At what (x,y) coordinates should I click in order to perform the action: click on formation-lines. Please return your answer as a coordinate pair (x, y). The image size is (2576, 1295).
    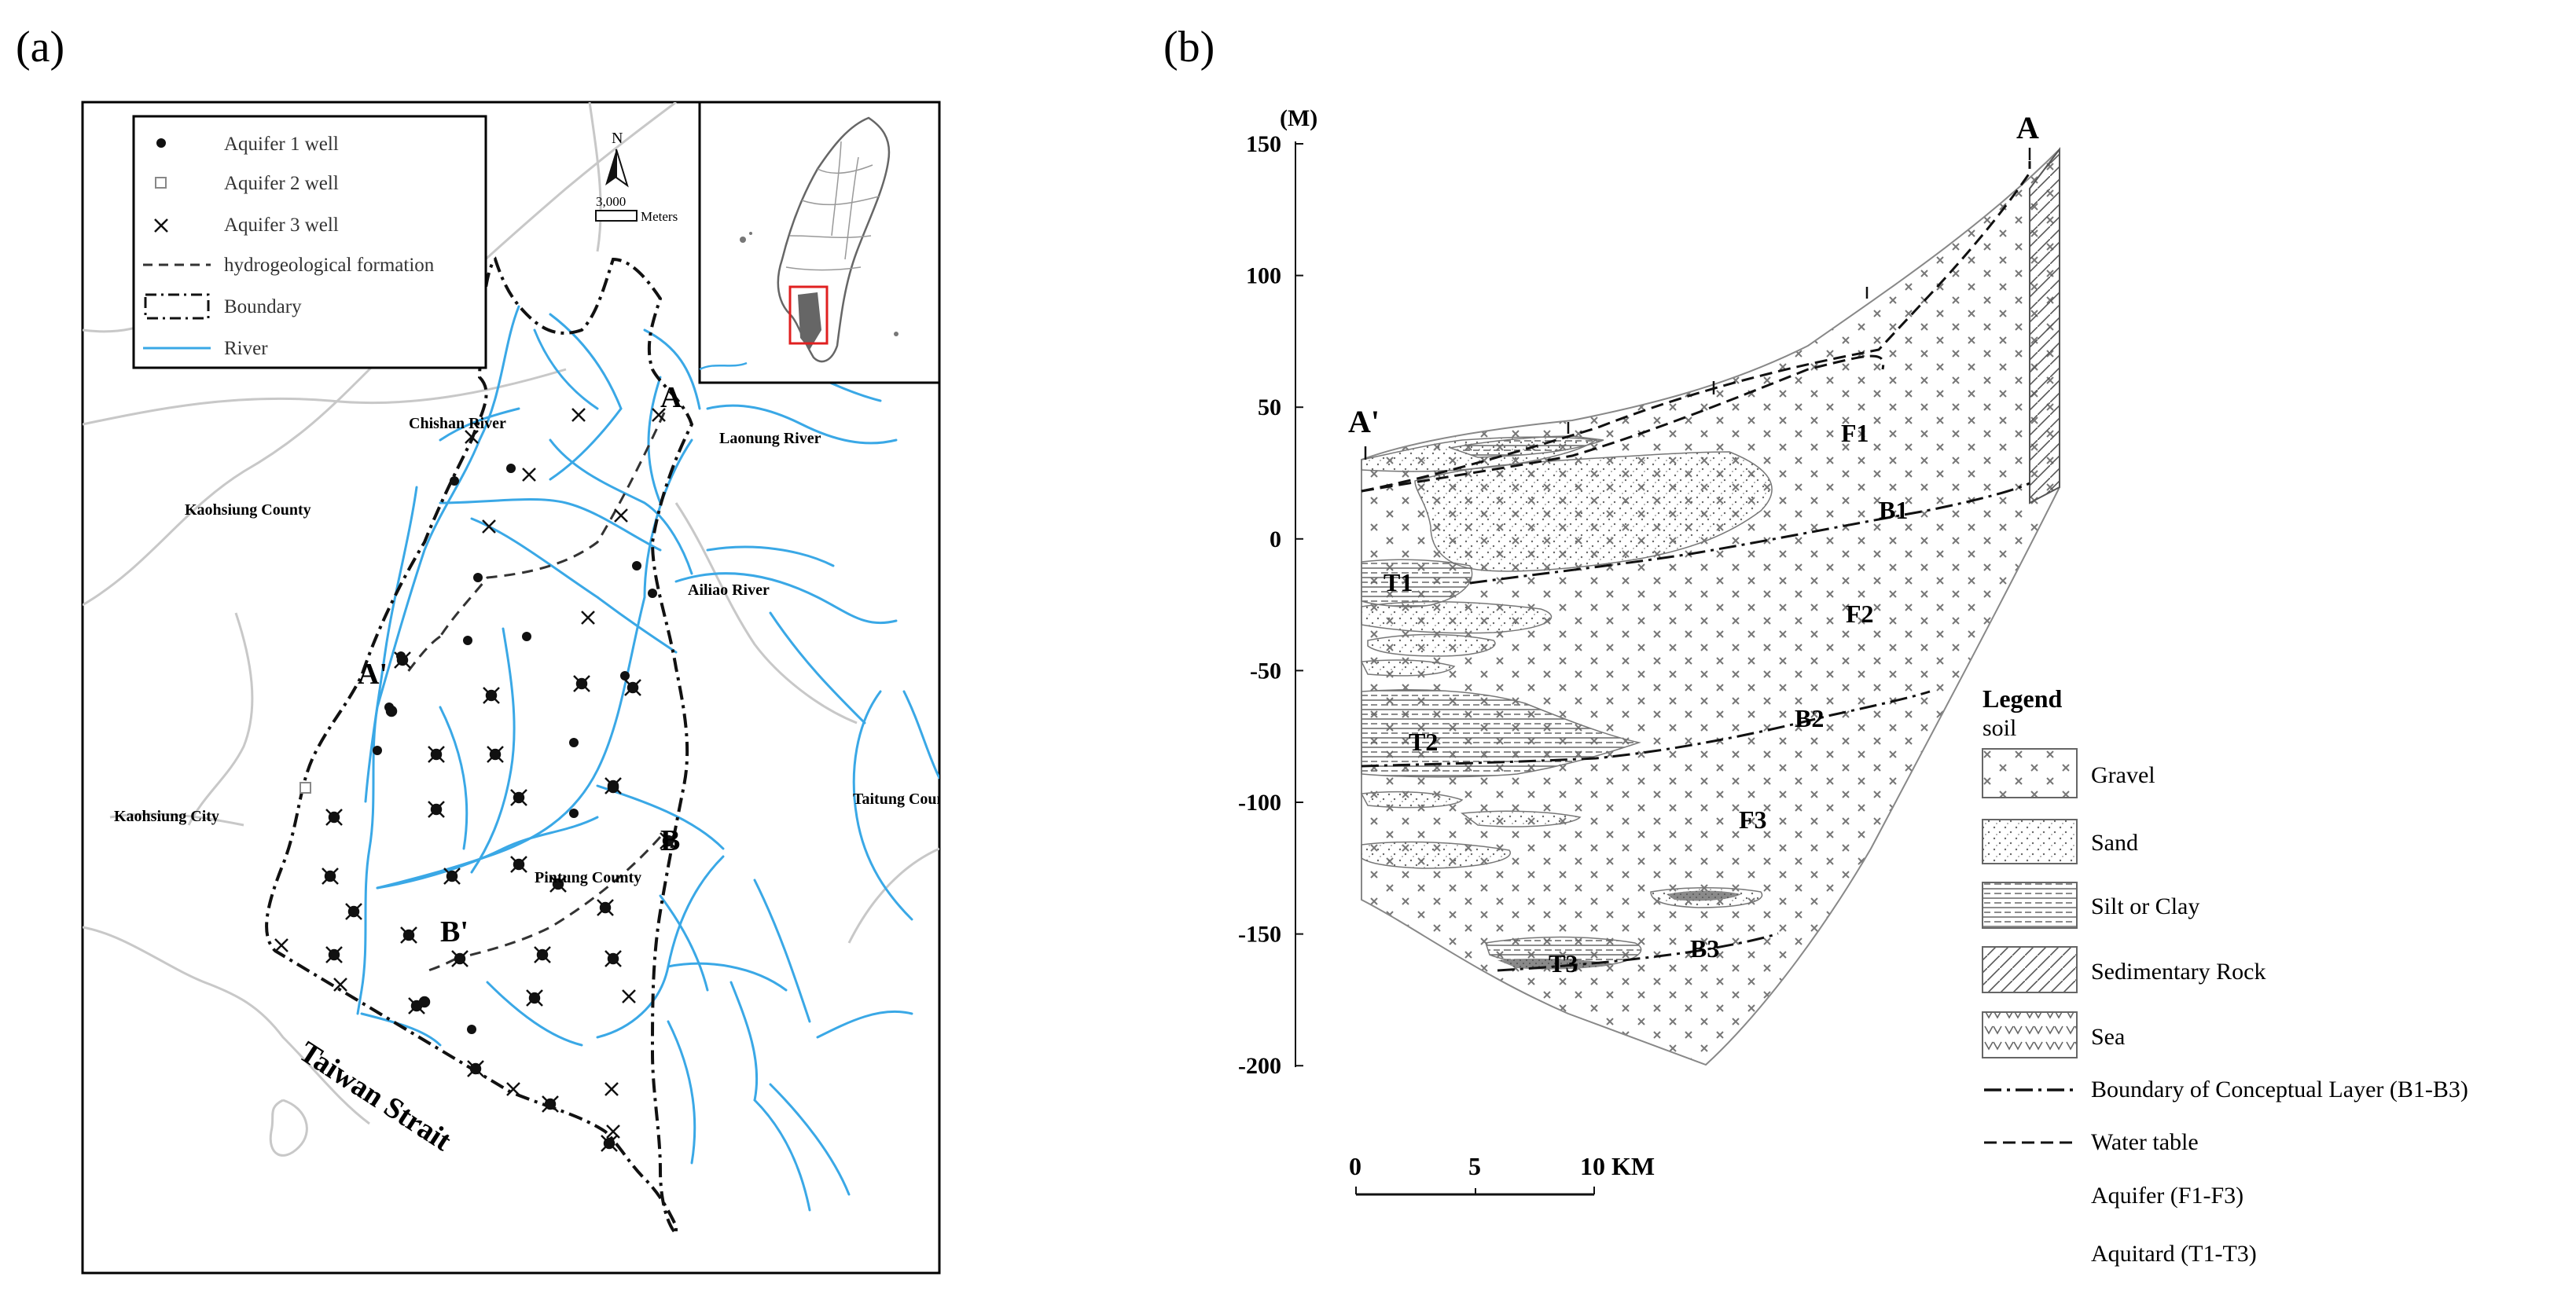
    Looking at the image, I should click on (534, 692).